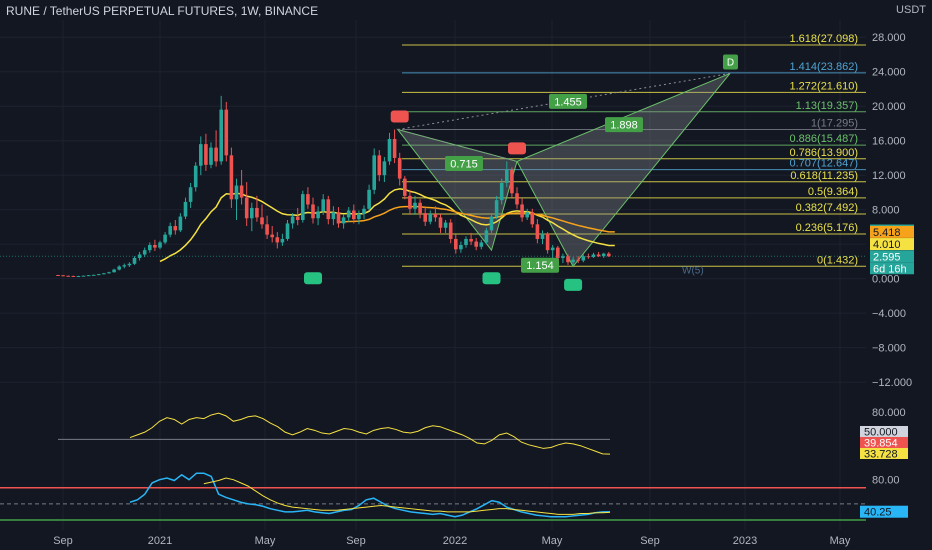 The image size is (932, 550). What do you see at coordinates (889, 176) in the screenshot?
I see `price-tick-label: 12.000` at bounding box center [889, 176].